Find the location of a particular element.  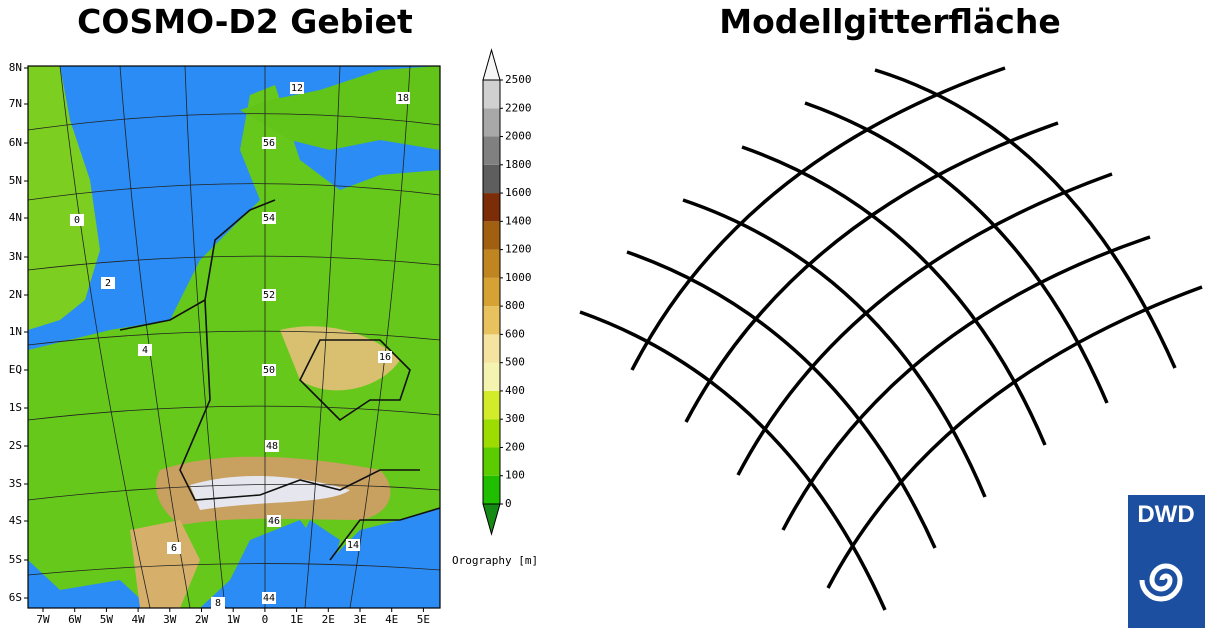

x-label: 4E is located at coordinates (391, 619).